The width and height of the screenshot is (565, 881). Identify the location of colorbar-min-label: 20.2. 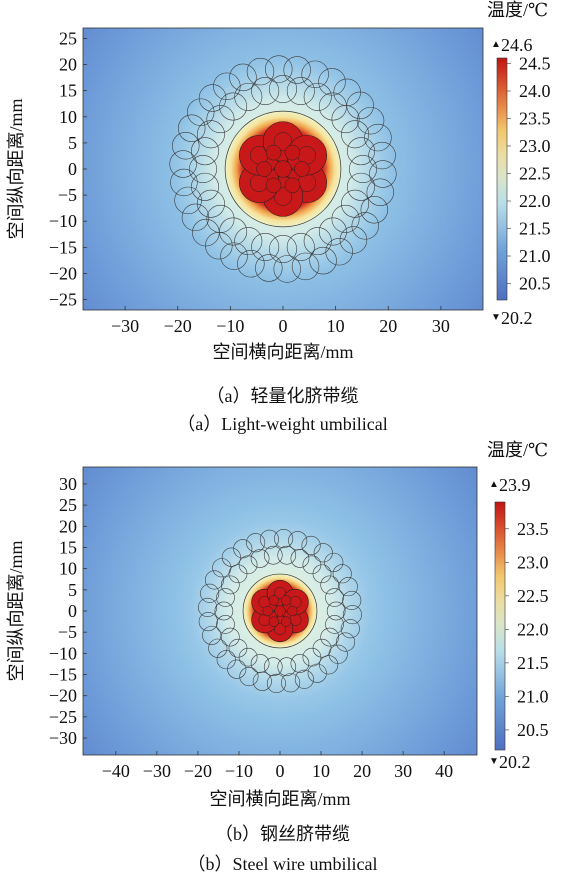
(517, 318).